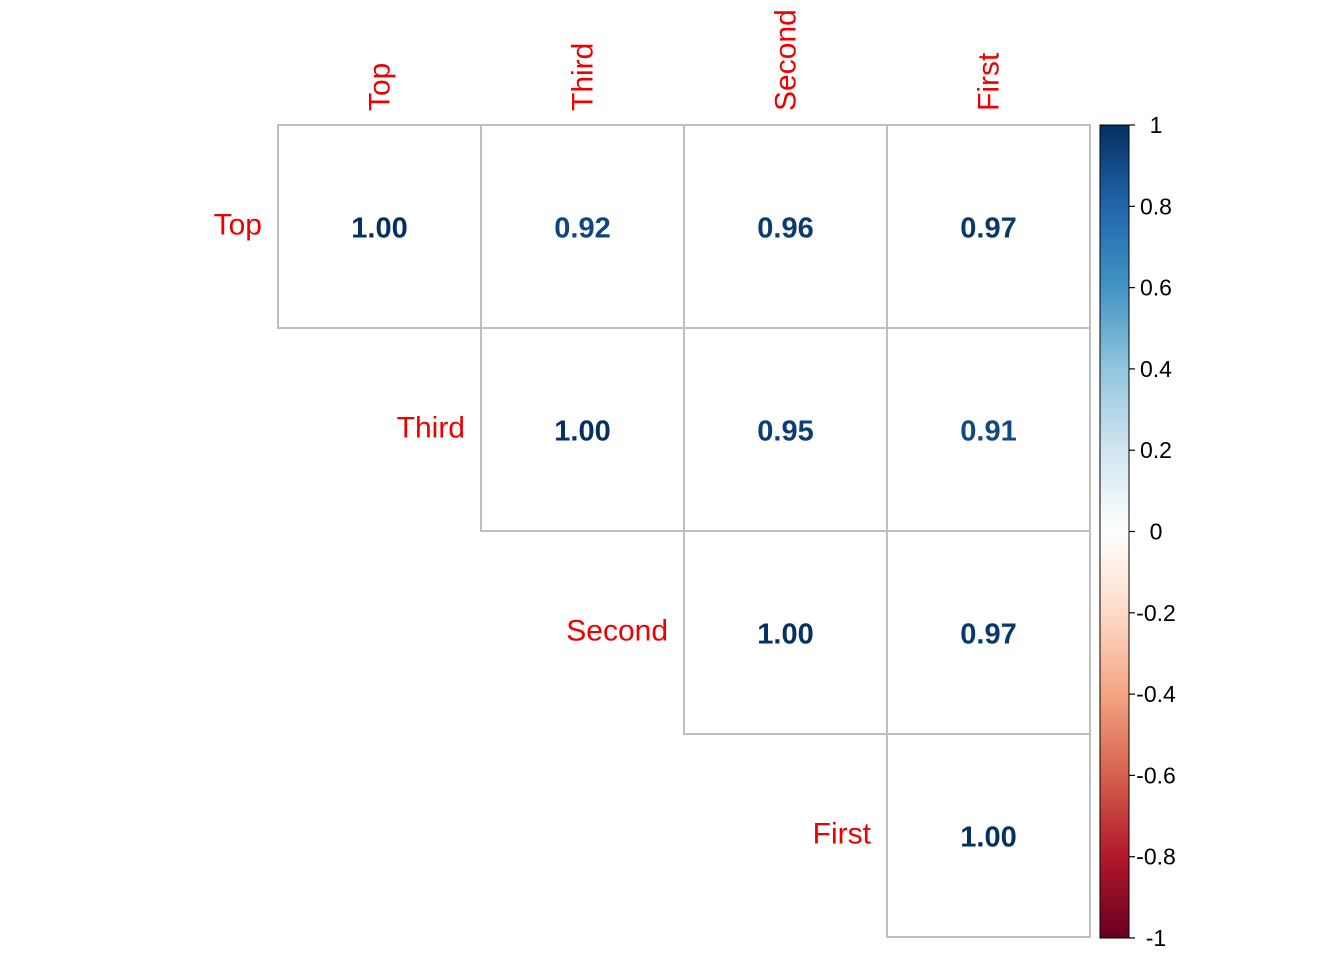 The width and height of the screenshot is (1344, 960). I want to click on colorbar-tick-label: 1, so click(1156, 125).